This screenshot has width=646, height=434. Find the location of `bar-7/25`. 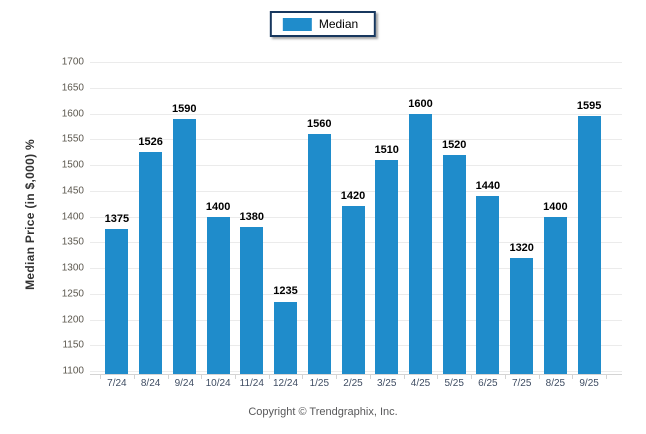

bar-7/25 is located at coordinates (522, 315).